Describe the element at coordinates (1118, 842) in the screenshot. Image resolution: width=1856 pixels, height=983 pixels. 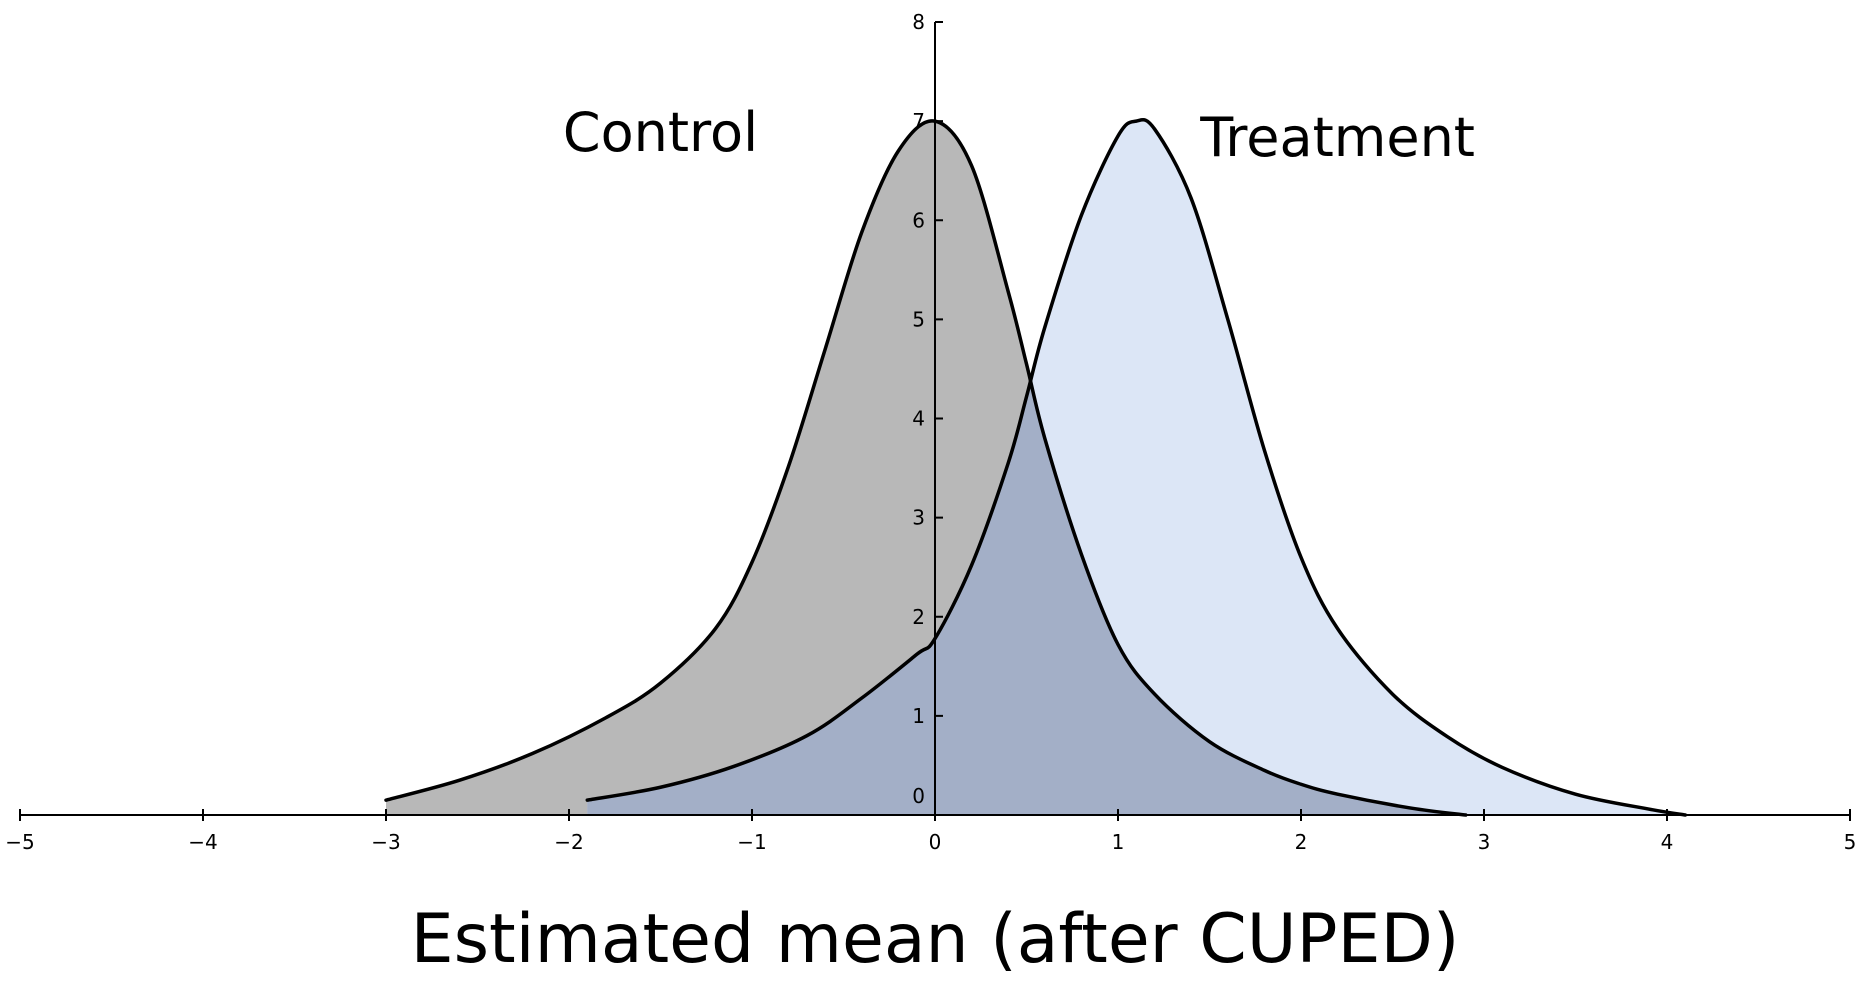
I see `x-tick-label: 1` at that location.